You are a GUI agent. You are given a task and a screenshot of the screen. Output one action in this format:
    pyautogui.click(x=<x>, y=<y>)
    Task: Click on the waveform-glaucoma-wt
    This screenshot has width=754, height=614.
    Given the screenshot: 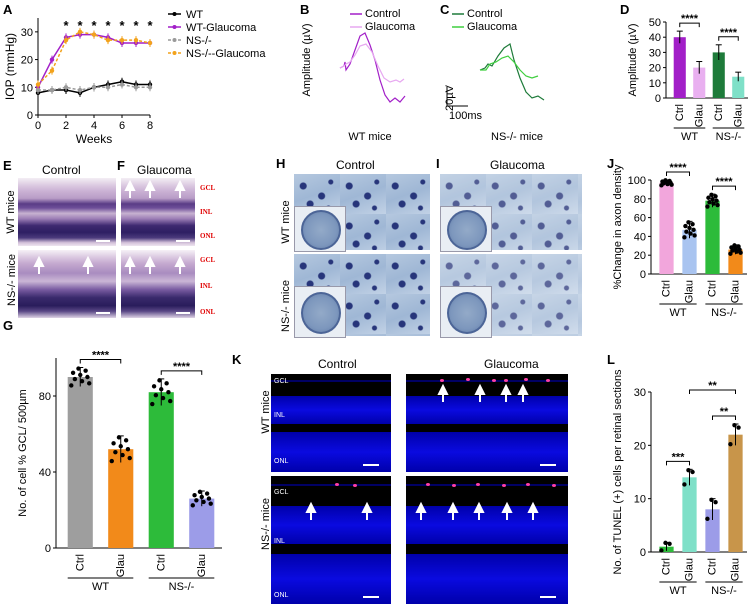 What is the action you would take?
    pyautogui.click(x=372, y=63)
    